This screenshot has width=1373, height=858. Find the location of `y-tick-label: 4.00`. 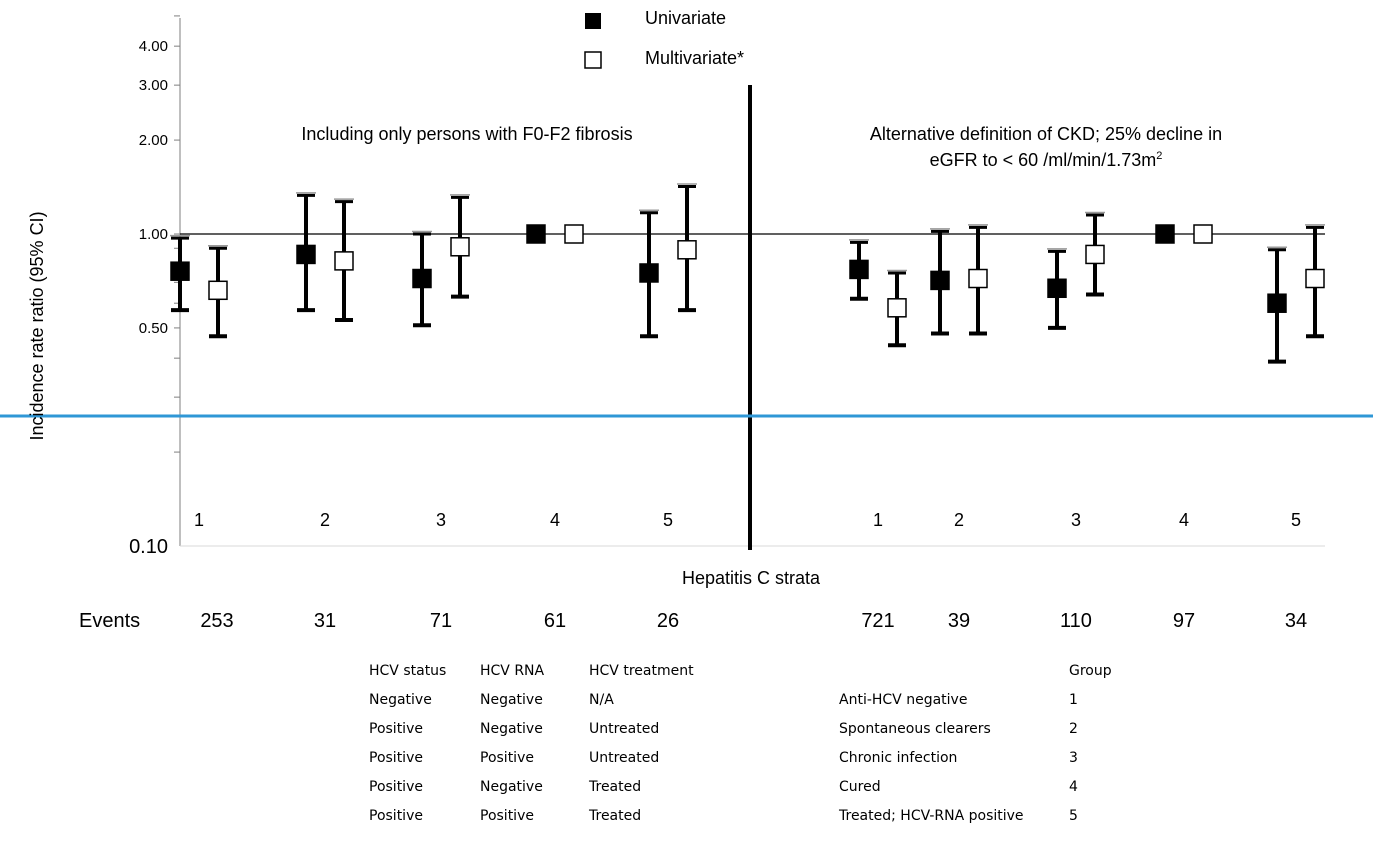

y-tick-label: 4.00 is located at coordinates (153, 46).